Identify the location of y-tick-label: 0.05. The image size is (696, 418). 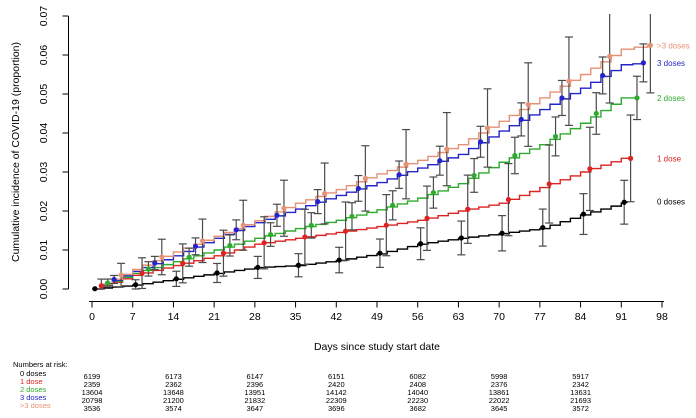
(44, 94).